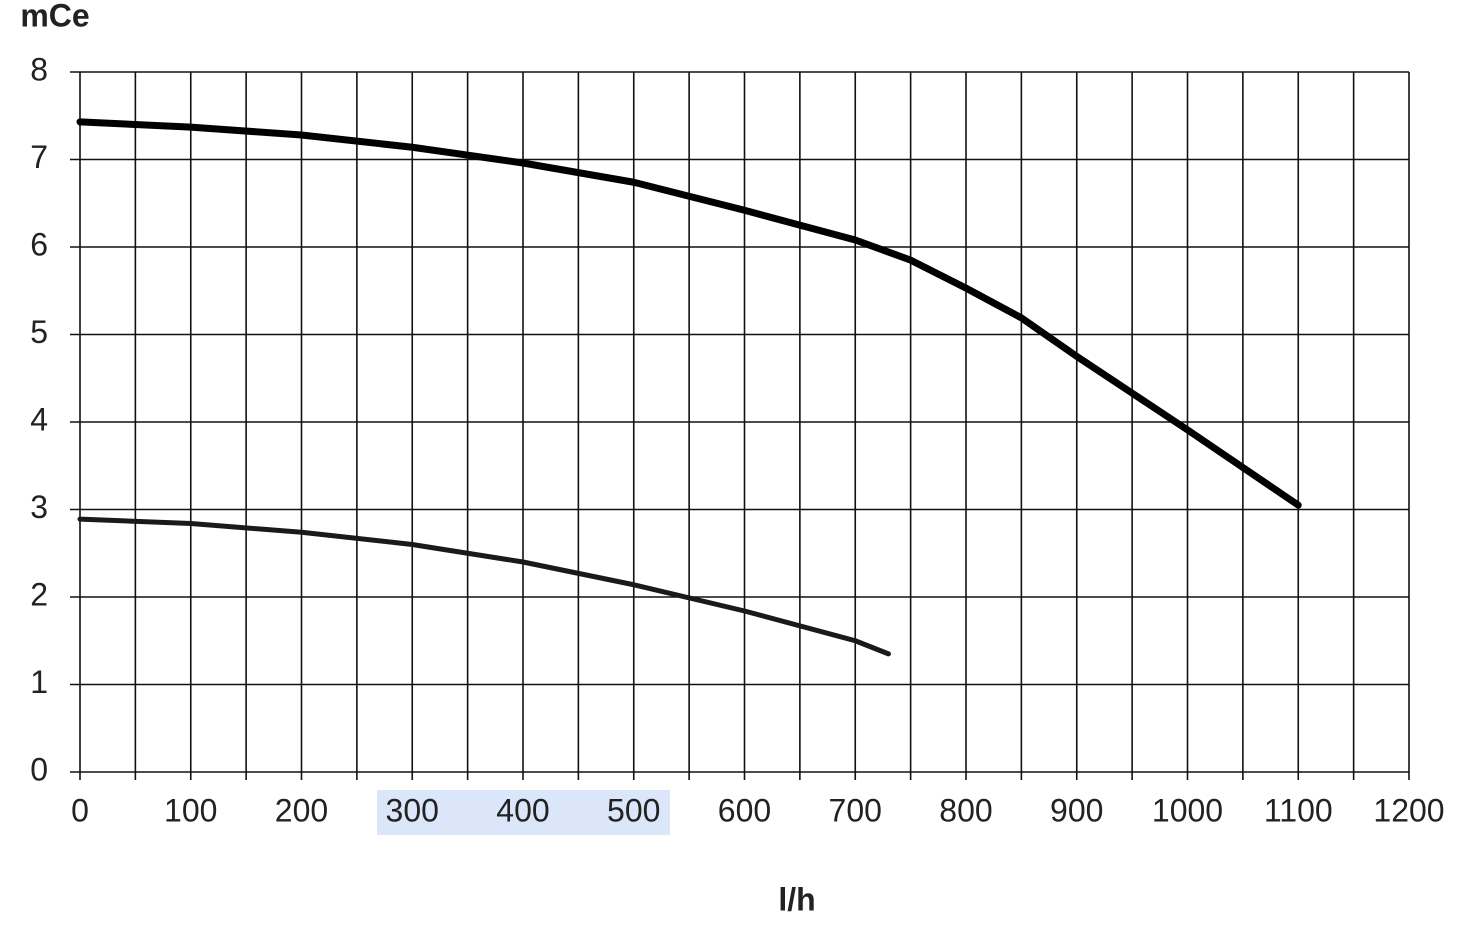 This screenshot has height=935, width=1460. I want to click on y-tick-label: 4, so click(39, 419).